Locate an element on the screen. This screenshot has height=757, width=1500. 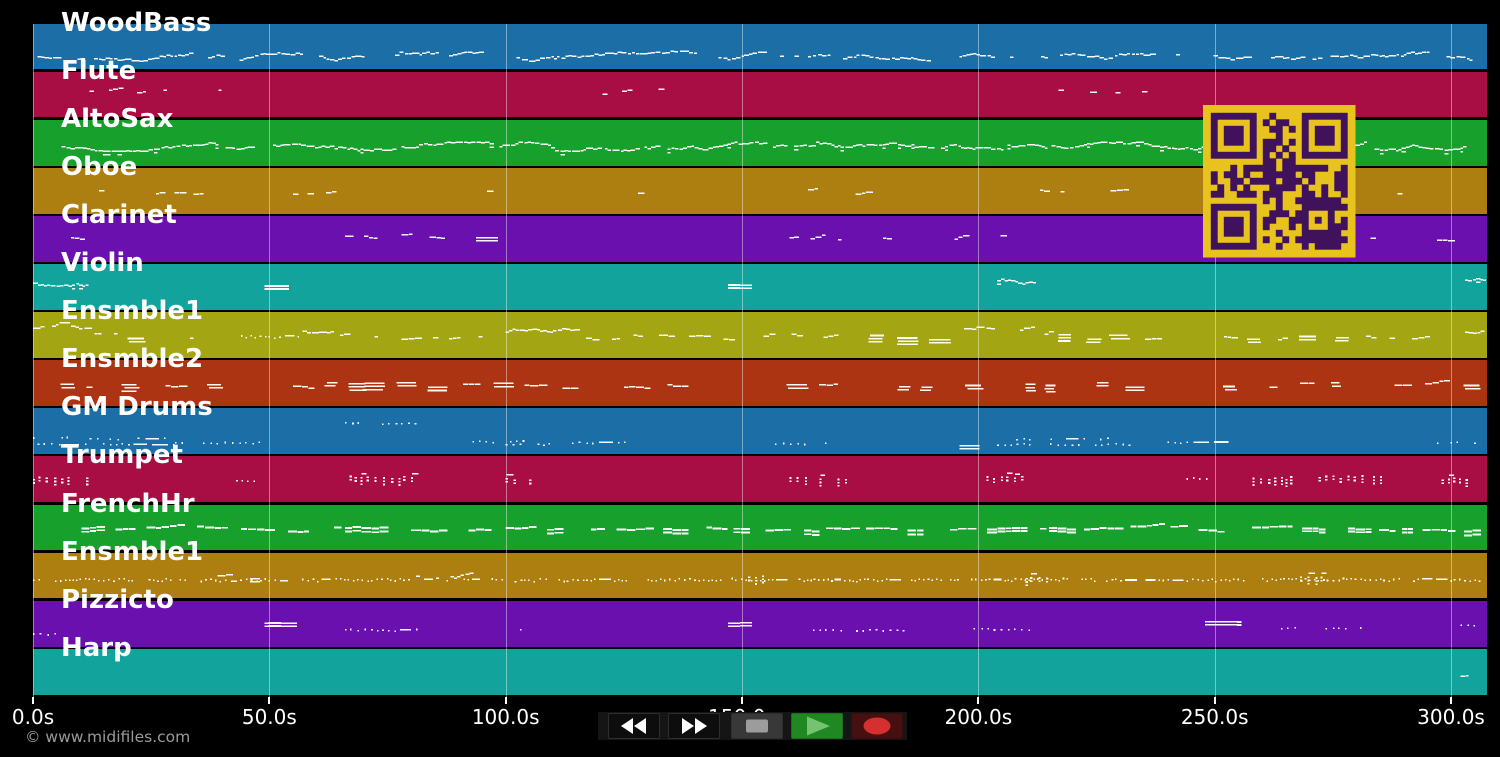
record-icon is located at coordinates (877, 726).